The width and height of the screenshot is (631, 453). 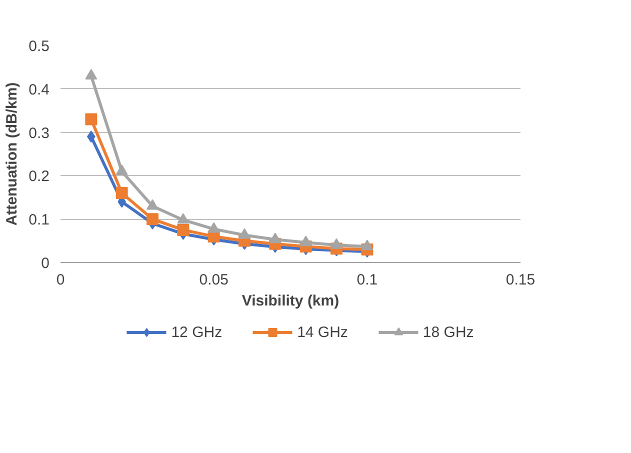 What do you see at coordinates (196, 332) in the screenshot?
I see `legend-label: 12 GHz` at bounding box center [196, 332].